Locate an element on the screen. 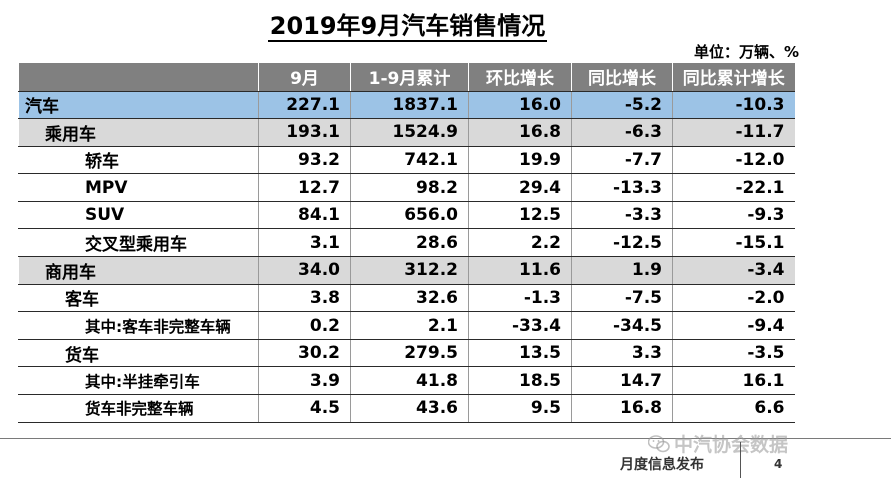  cell-value: 41.8 is located at coordinates (409, 381).